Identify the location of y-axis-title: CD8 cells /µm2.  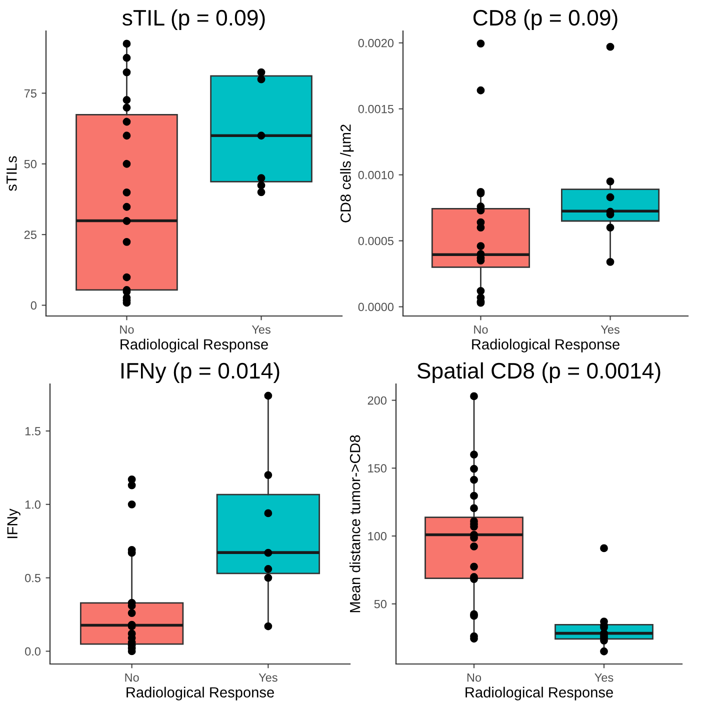
(347, 173).